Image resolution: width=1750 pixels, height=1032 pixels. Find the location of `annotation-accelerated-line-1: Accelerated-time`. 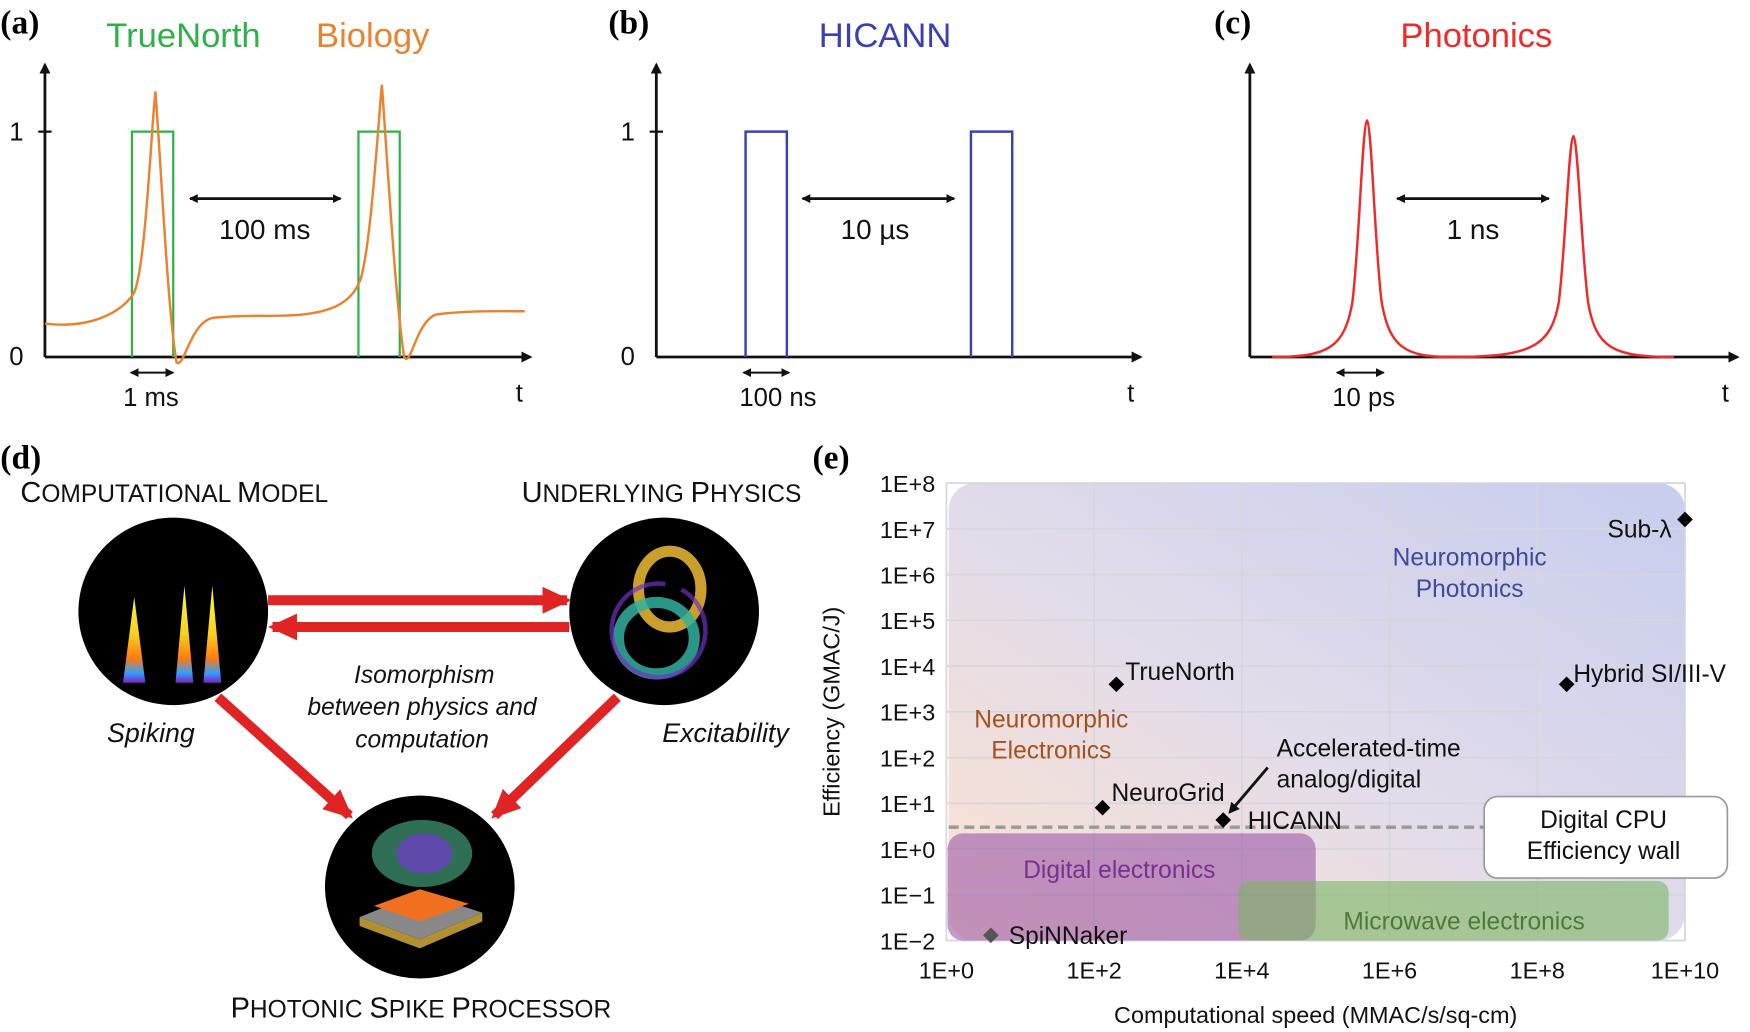

annotation-accelerated-line-1: Accelerated-time is located at coordinates (1369, 748).